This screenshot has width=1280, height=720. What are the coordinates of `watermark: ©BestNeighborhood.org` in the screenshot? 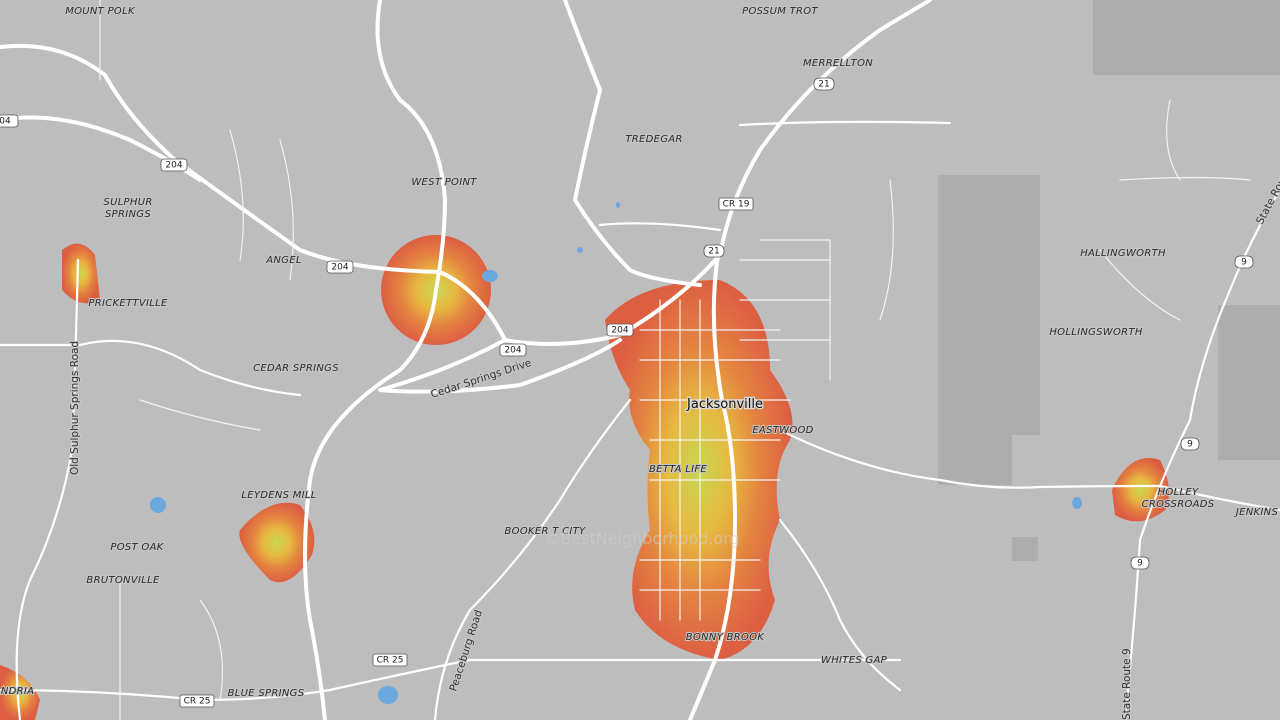 It's located at (641, 538).